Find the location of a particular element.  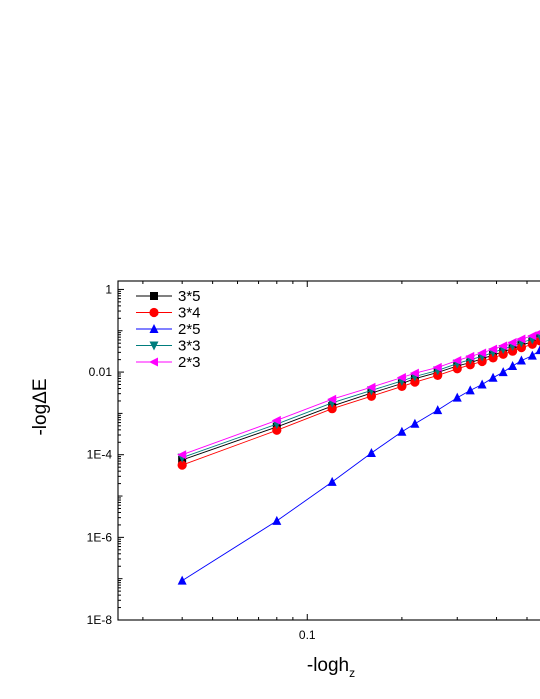

legend-label: 3*5 is located at coordinates (189, 296).